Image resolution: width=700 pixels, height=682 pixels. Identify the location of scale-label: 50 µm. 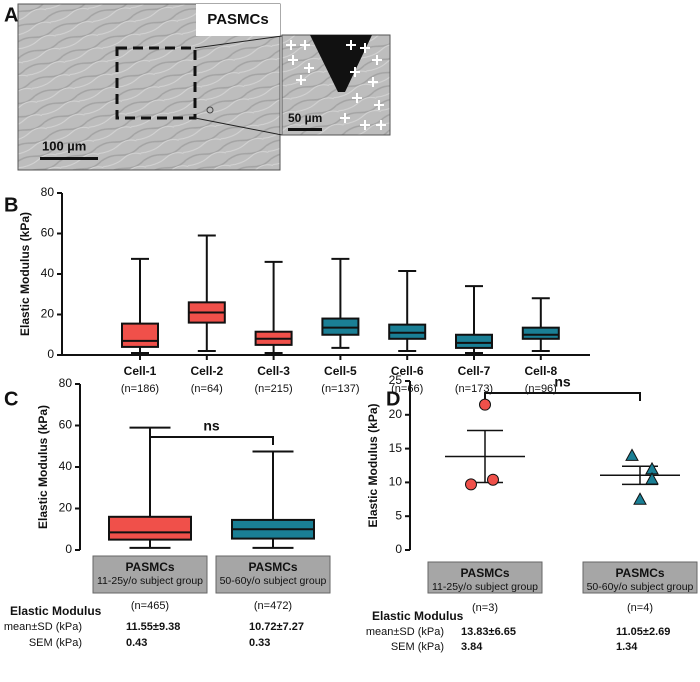
(305, 118).